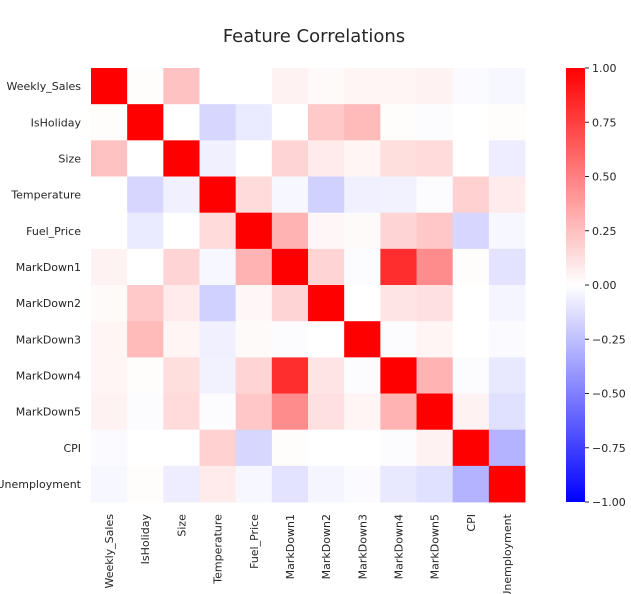 The height and width of the screenshot is (594, 631). Describe the element at coordinates (507, 553) in the screenshot. I see `x-tick-label: Unemployment` at that location.